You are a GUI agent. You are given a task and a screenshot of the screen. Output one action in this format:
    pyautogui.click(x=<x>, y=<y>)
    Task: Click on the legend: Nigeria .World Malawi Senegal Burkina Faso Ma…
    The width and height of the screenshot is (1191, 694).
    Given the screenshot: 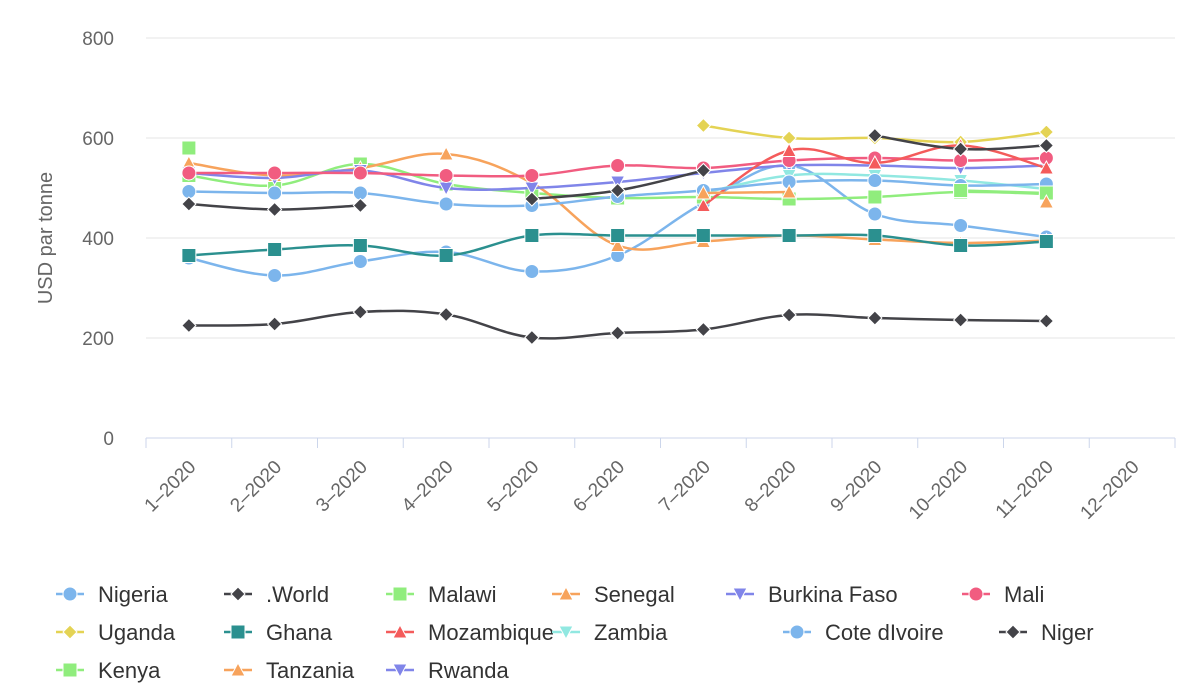 What is the action you would take?
    pyautogui.click(x=575, y=632)
    